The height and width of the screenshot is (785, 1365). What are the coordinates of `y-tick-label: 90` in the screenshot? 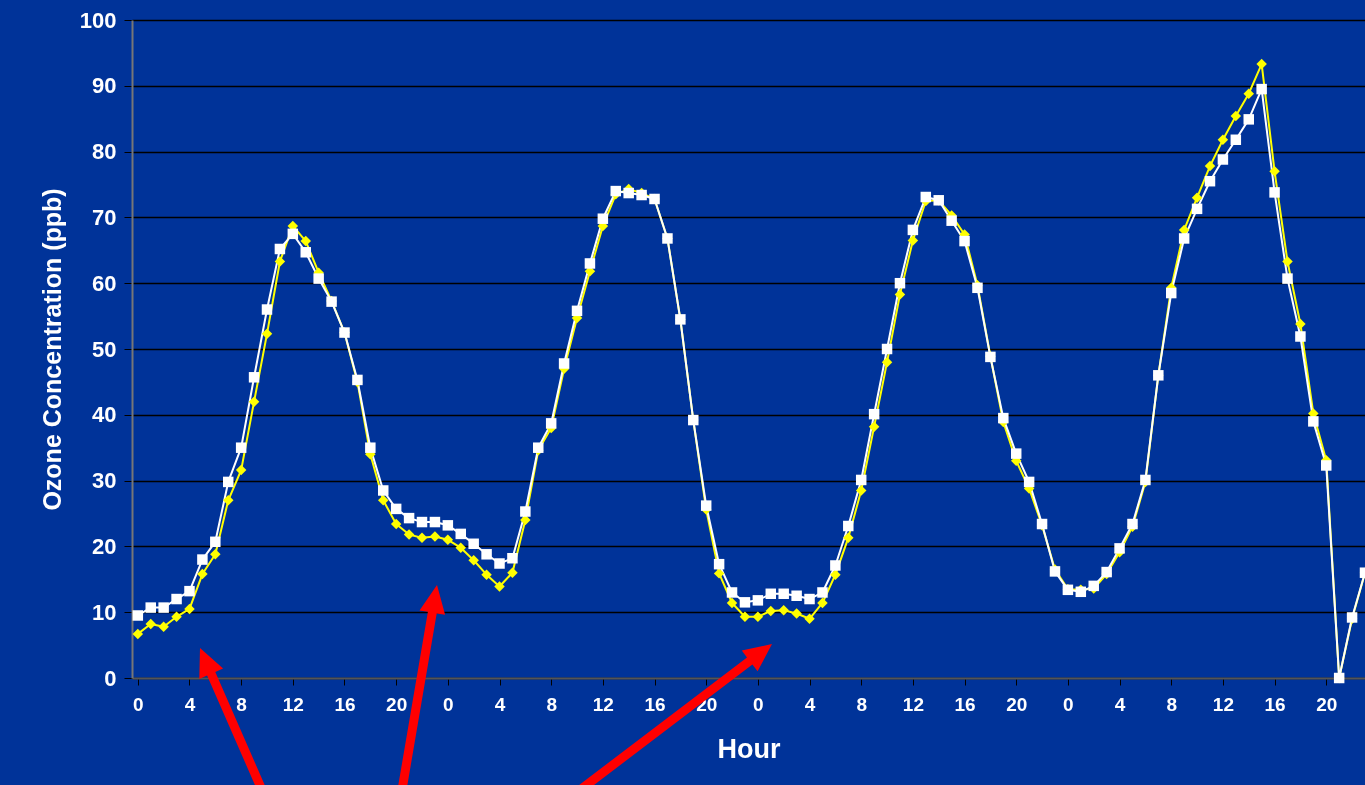 It's located at (104, 86).